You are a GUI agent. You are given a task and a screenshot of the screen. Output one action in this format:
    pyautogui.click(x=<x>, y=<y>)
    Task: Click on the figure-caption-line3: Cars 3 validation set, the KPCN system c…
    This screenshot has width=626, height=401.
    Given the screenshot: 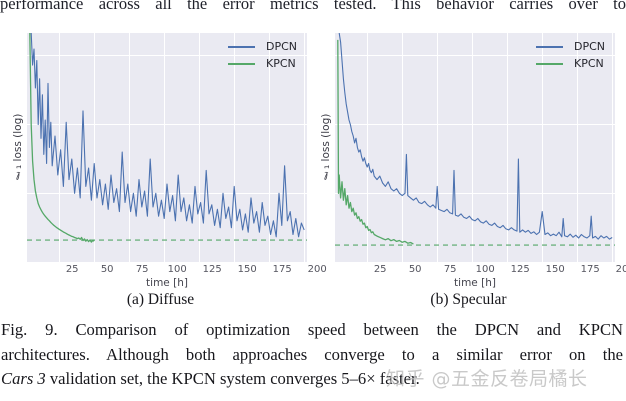 What is the action you would take?
    pyautogui.click(x=312, y=379)
    